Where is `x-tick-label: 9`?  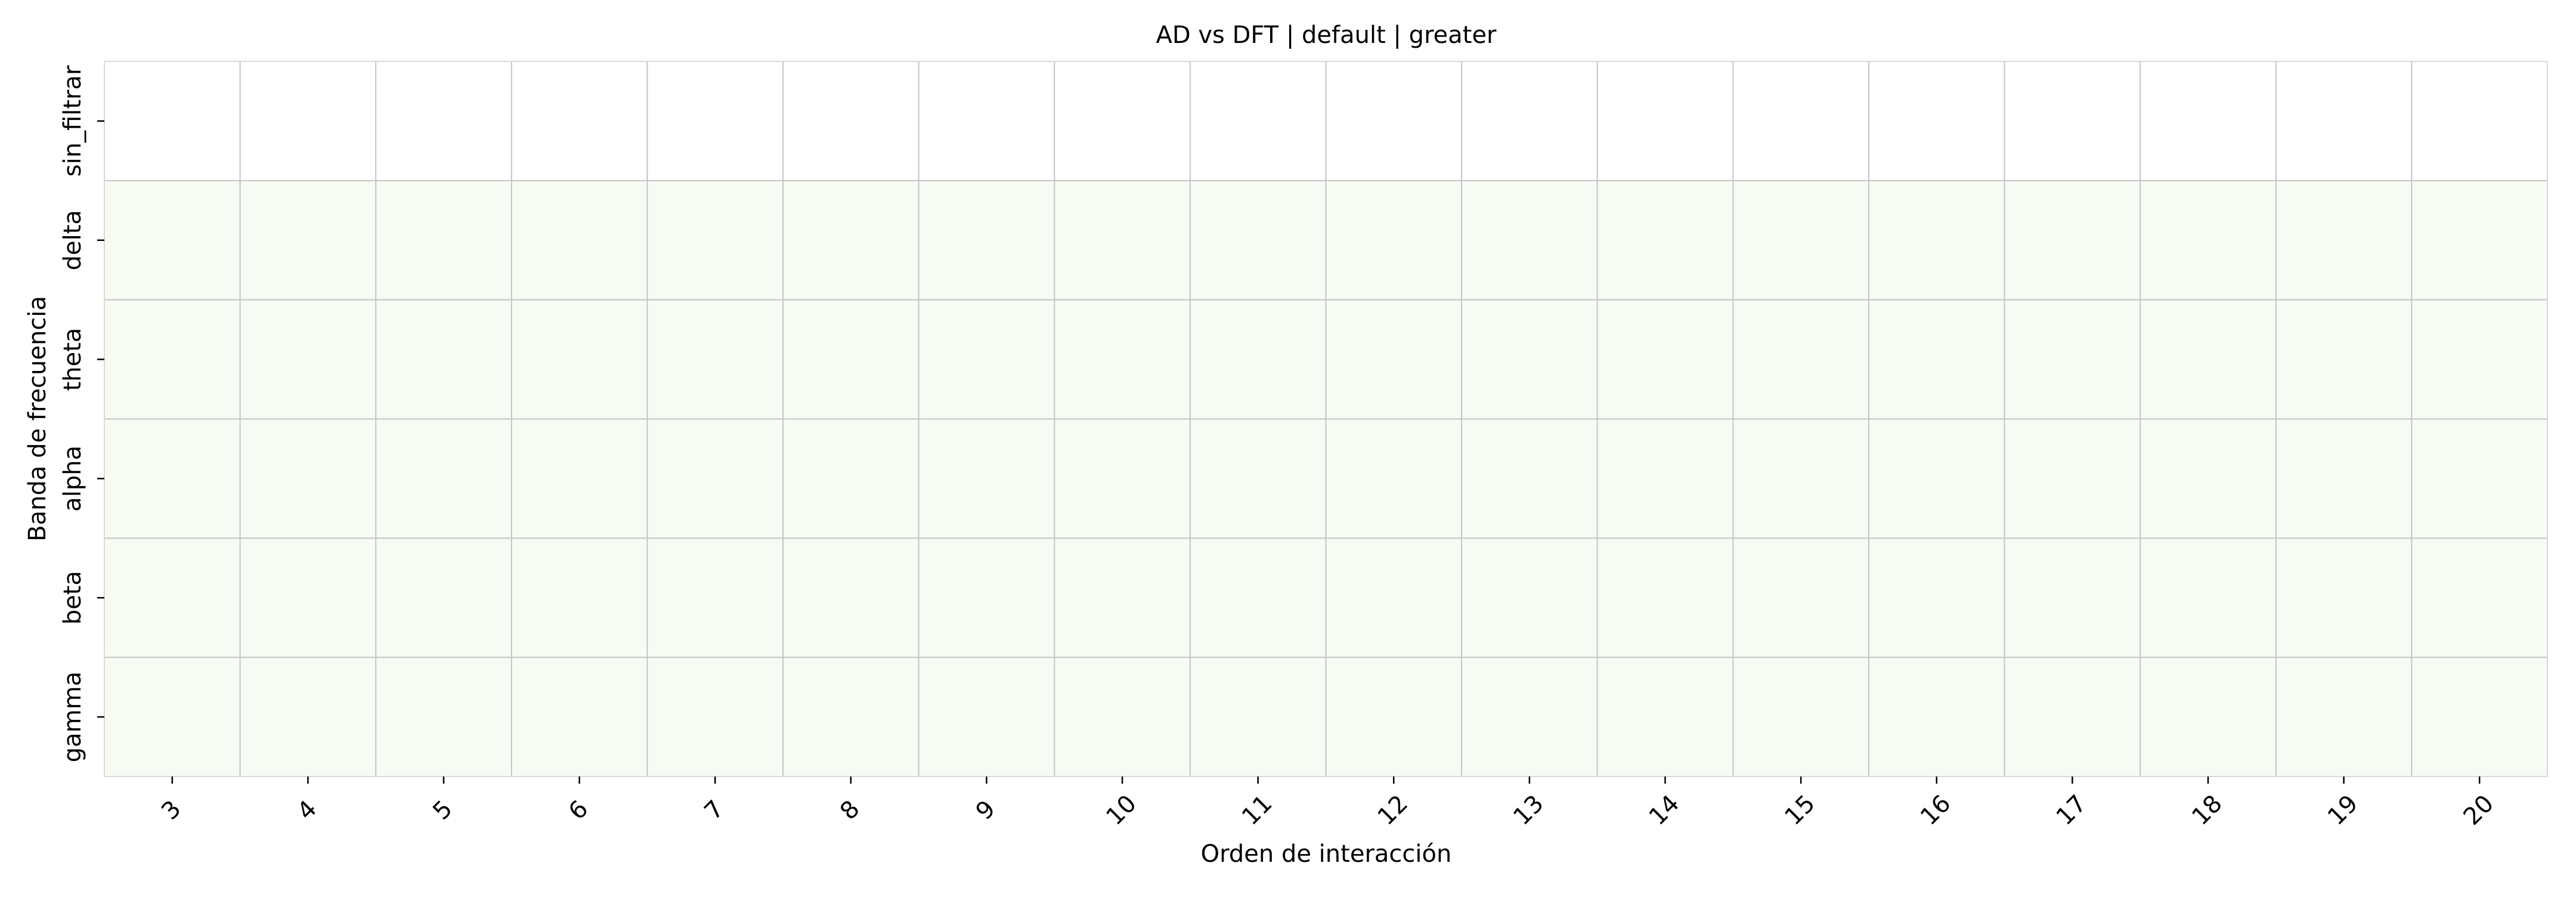
x-tick-label: 9 is located at coordinates (986, 810).